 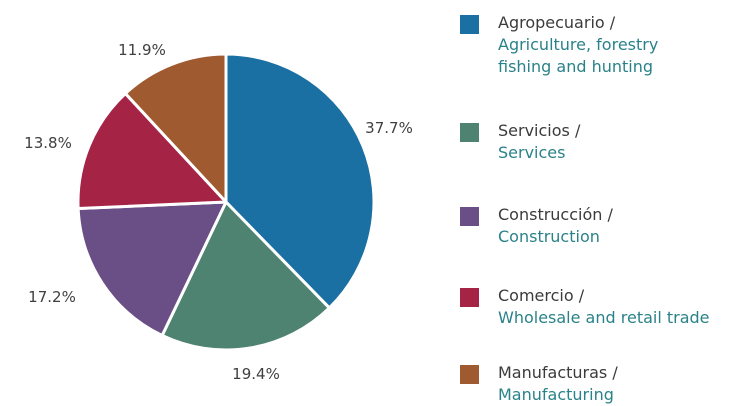 I want to click on pie-slice-comercio, so click(x=152, y=151).